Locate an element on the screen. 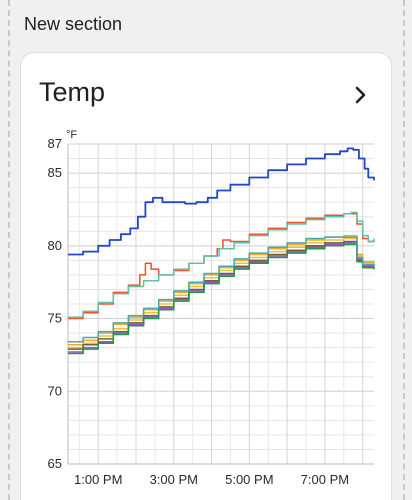  card-title: Temp is located at coordinates (72, 92).